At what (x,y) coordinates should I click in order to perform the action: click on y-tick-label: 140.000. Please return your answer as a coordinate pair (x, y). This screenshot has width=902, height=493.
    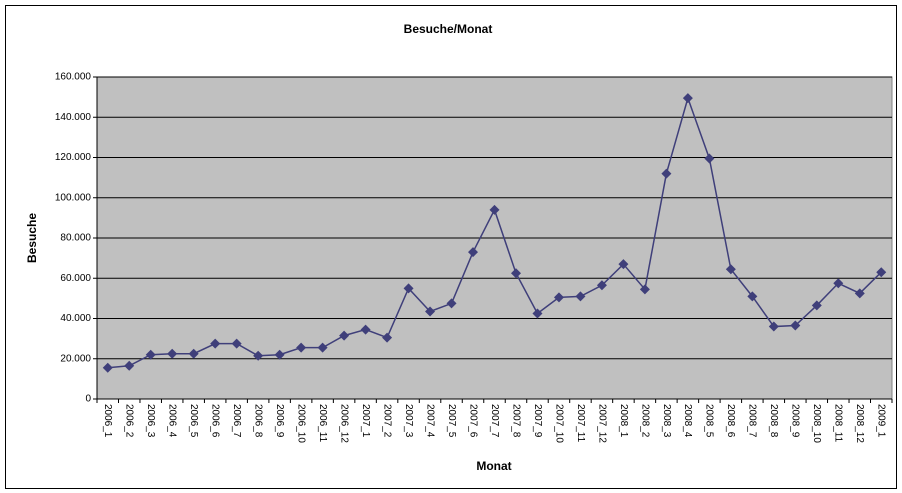
    Looking at the image, I should click on (73, 117).